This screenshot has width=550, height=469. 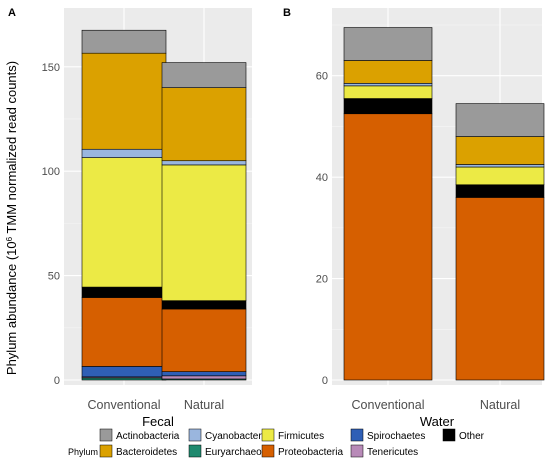 What do you see at coordinates (124, 379) in the screenshot?
I see `bar-conventional-euryarchaeota` at bounding box center [124, 379].